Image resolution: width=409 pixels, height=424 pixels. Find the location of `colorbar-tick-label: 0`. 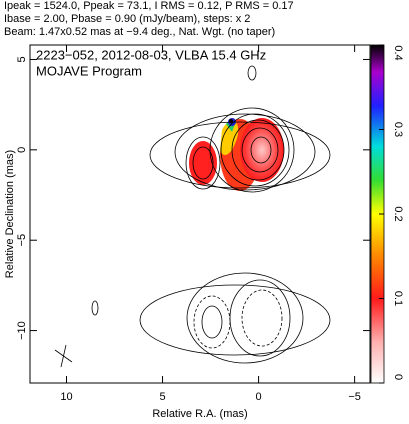

colorbar-tick-label: 0 is located at coordinates (398, 377).